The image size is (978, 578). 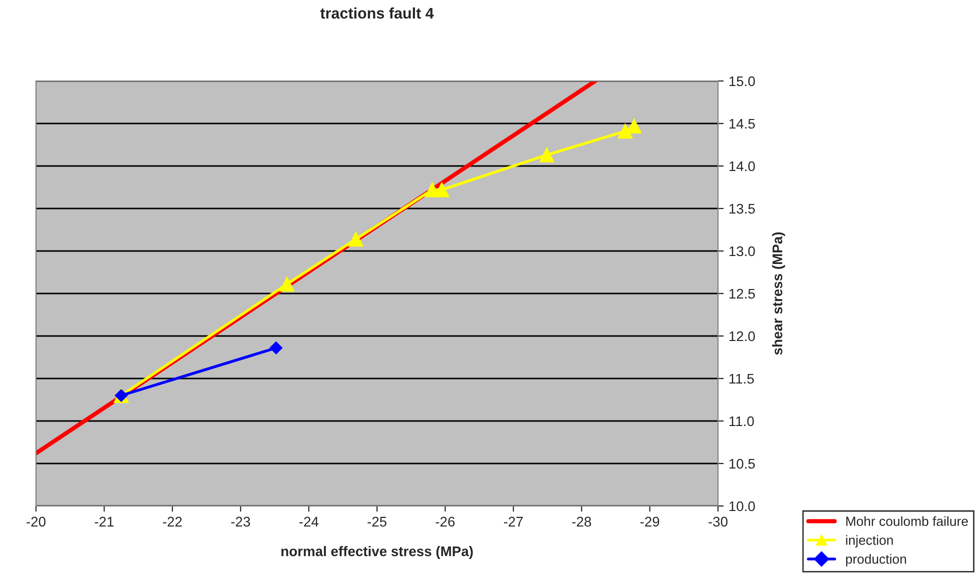 What do you see at coordinates (36, 521) in the screenshot?
I see `x-tick-label: -20` at bounding box center [36, 521].